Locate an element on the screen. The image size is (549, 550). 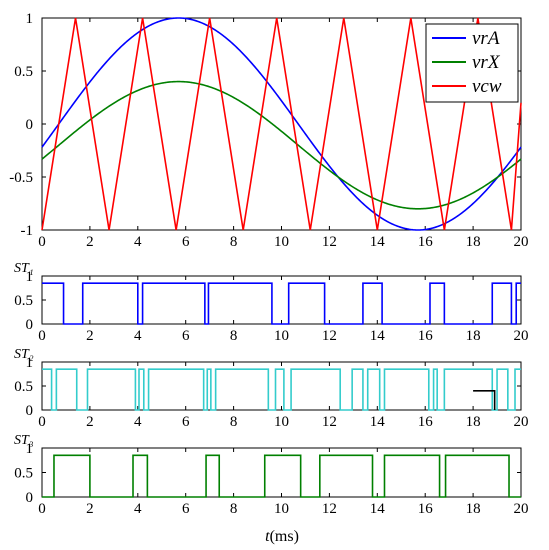
legend-label: vrA is located at coordinates (486, 38).